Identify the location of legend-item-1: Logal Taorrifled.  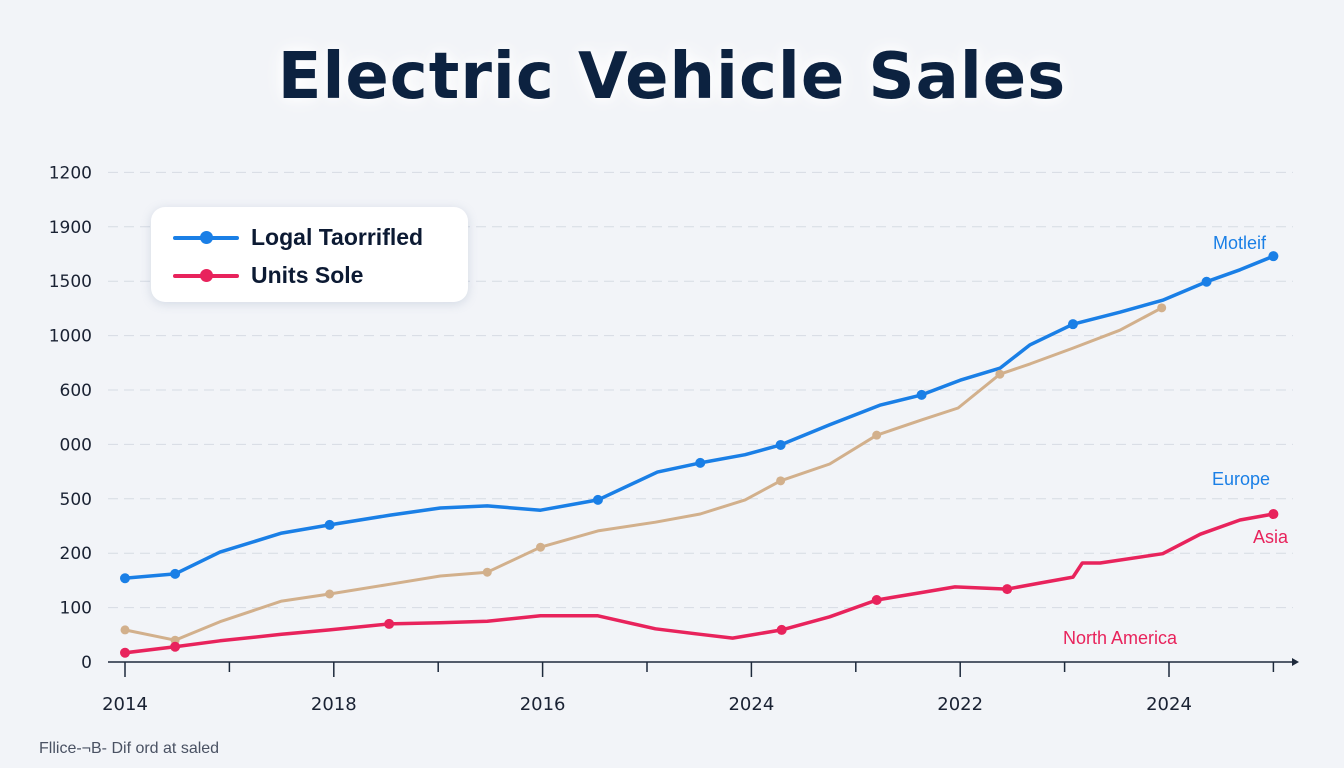
(298, 237).